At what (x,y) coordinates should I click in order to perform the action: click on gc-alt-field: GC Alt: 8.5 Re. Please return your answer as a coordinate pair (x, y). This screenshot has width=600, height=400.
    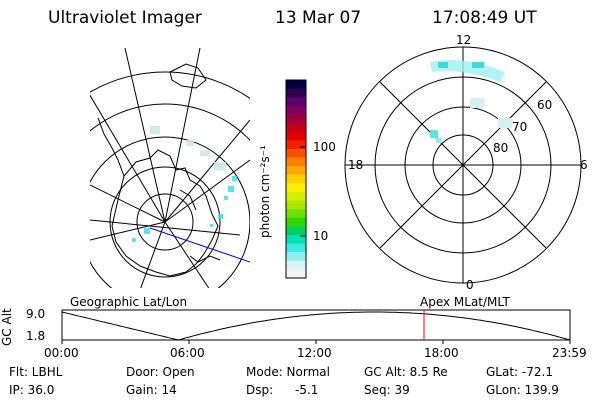
    Looking at the image, I should click on (406, 372).